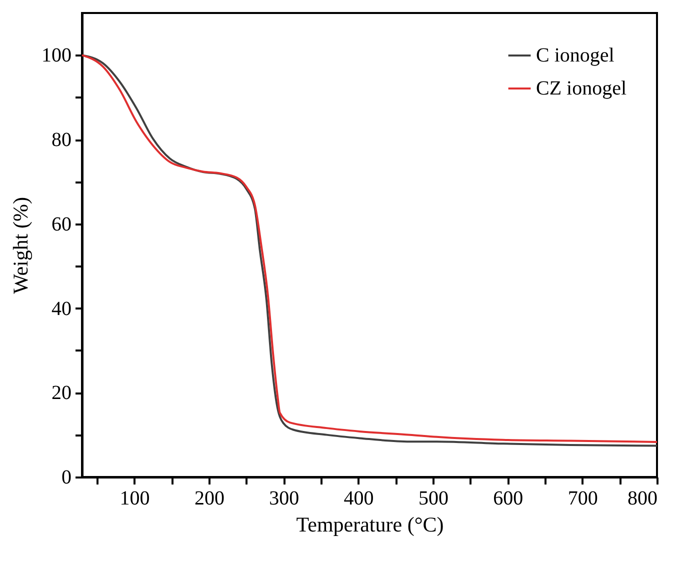  What do you see at coordinates (62, 140) in the screenshot?
I see `y-tick-label: 80` at bounding box center [62, 140].